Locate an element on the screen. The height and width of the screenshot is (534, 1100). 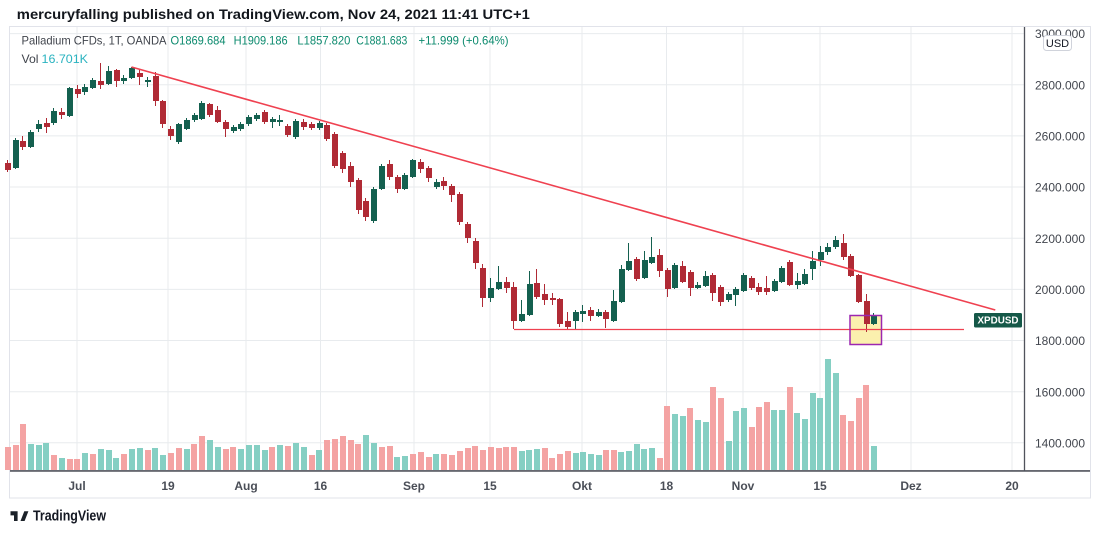
svg-text: 2800.000 is located at coordinates (1060, 85).